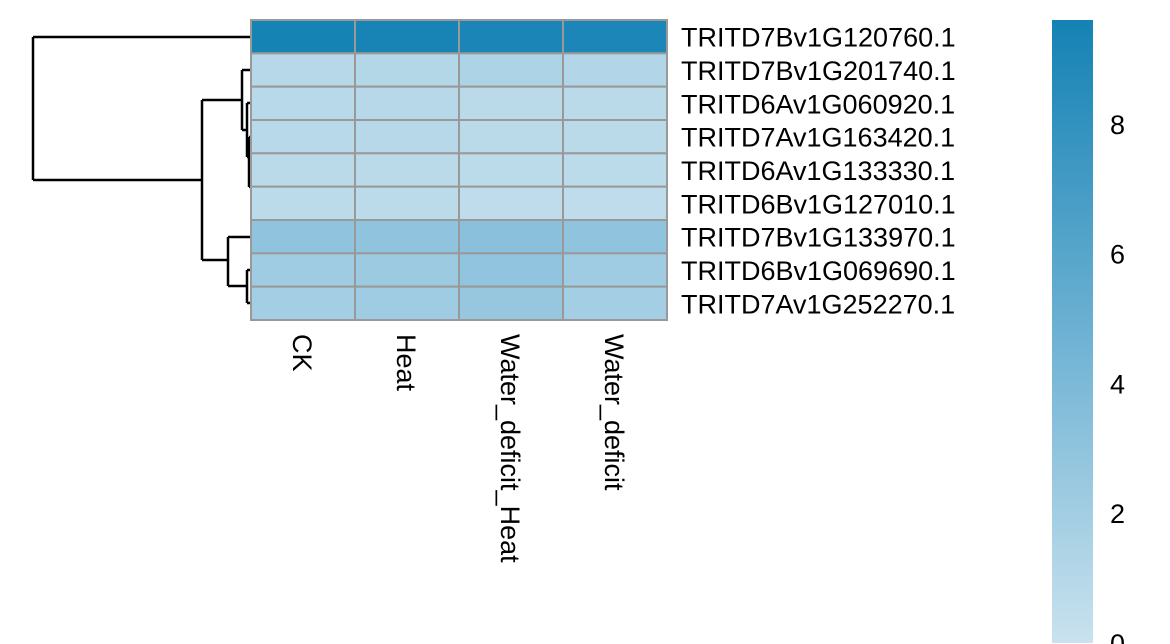  What do you see at coordinates (818, 304) in the screenshot?
I see `row-label: TRITD7Av1G252270.1` at bounding box center [818, 304].